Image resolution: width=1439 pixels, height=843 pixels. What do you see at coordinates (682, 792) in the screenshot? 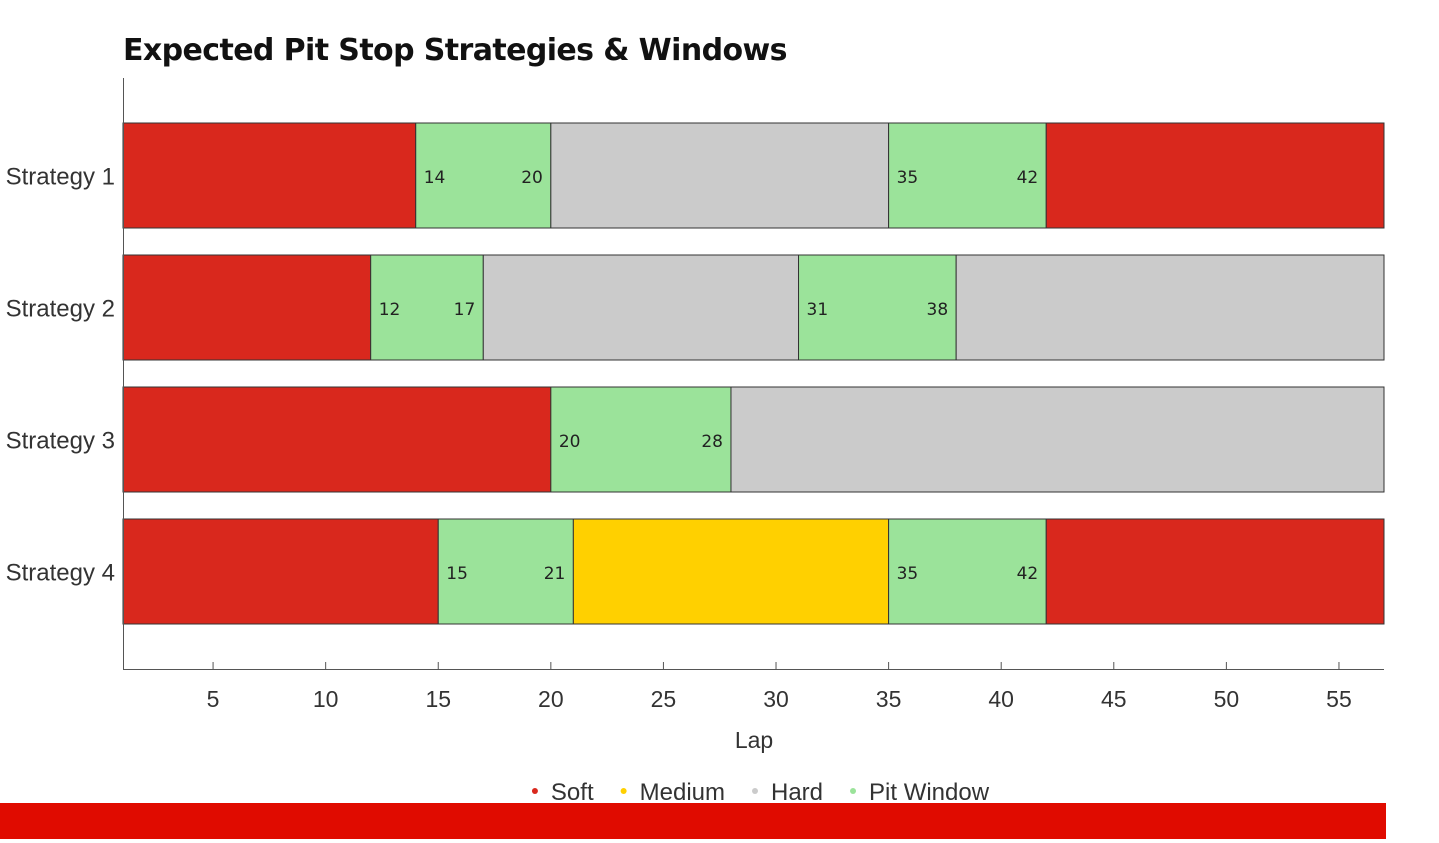
I see `legend-label: Medium` at bounding box center [682, 792].